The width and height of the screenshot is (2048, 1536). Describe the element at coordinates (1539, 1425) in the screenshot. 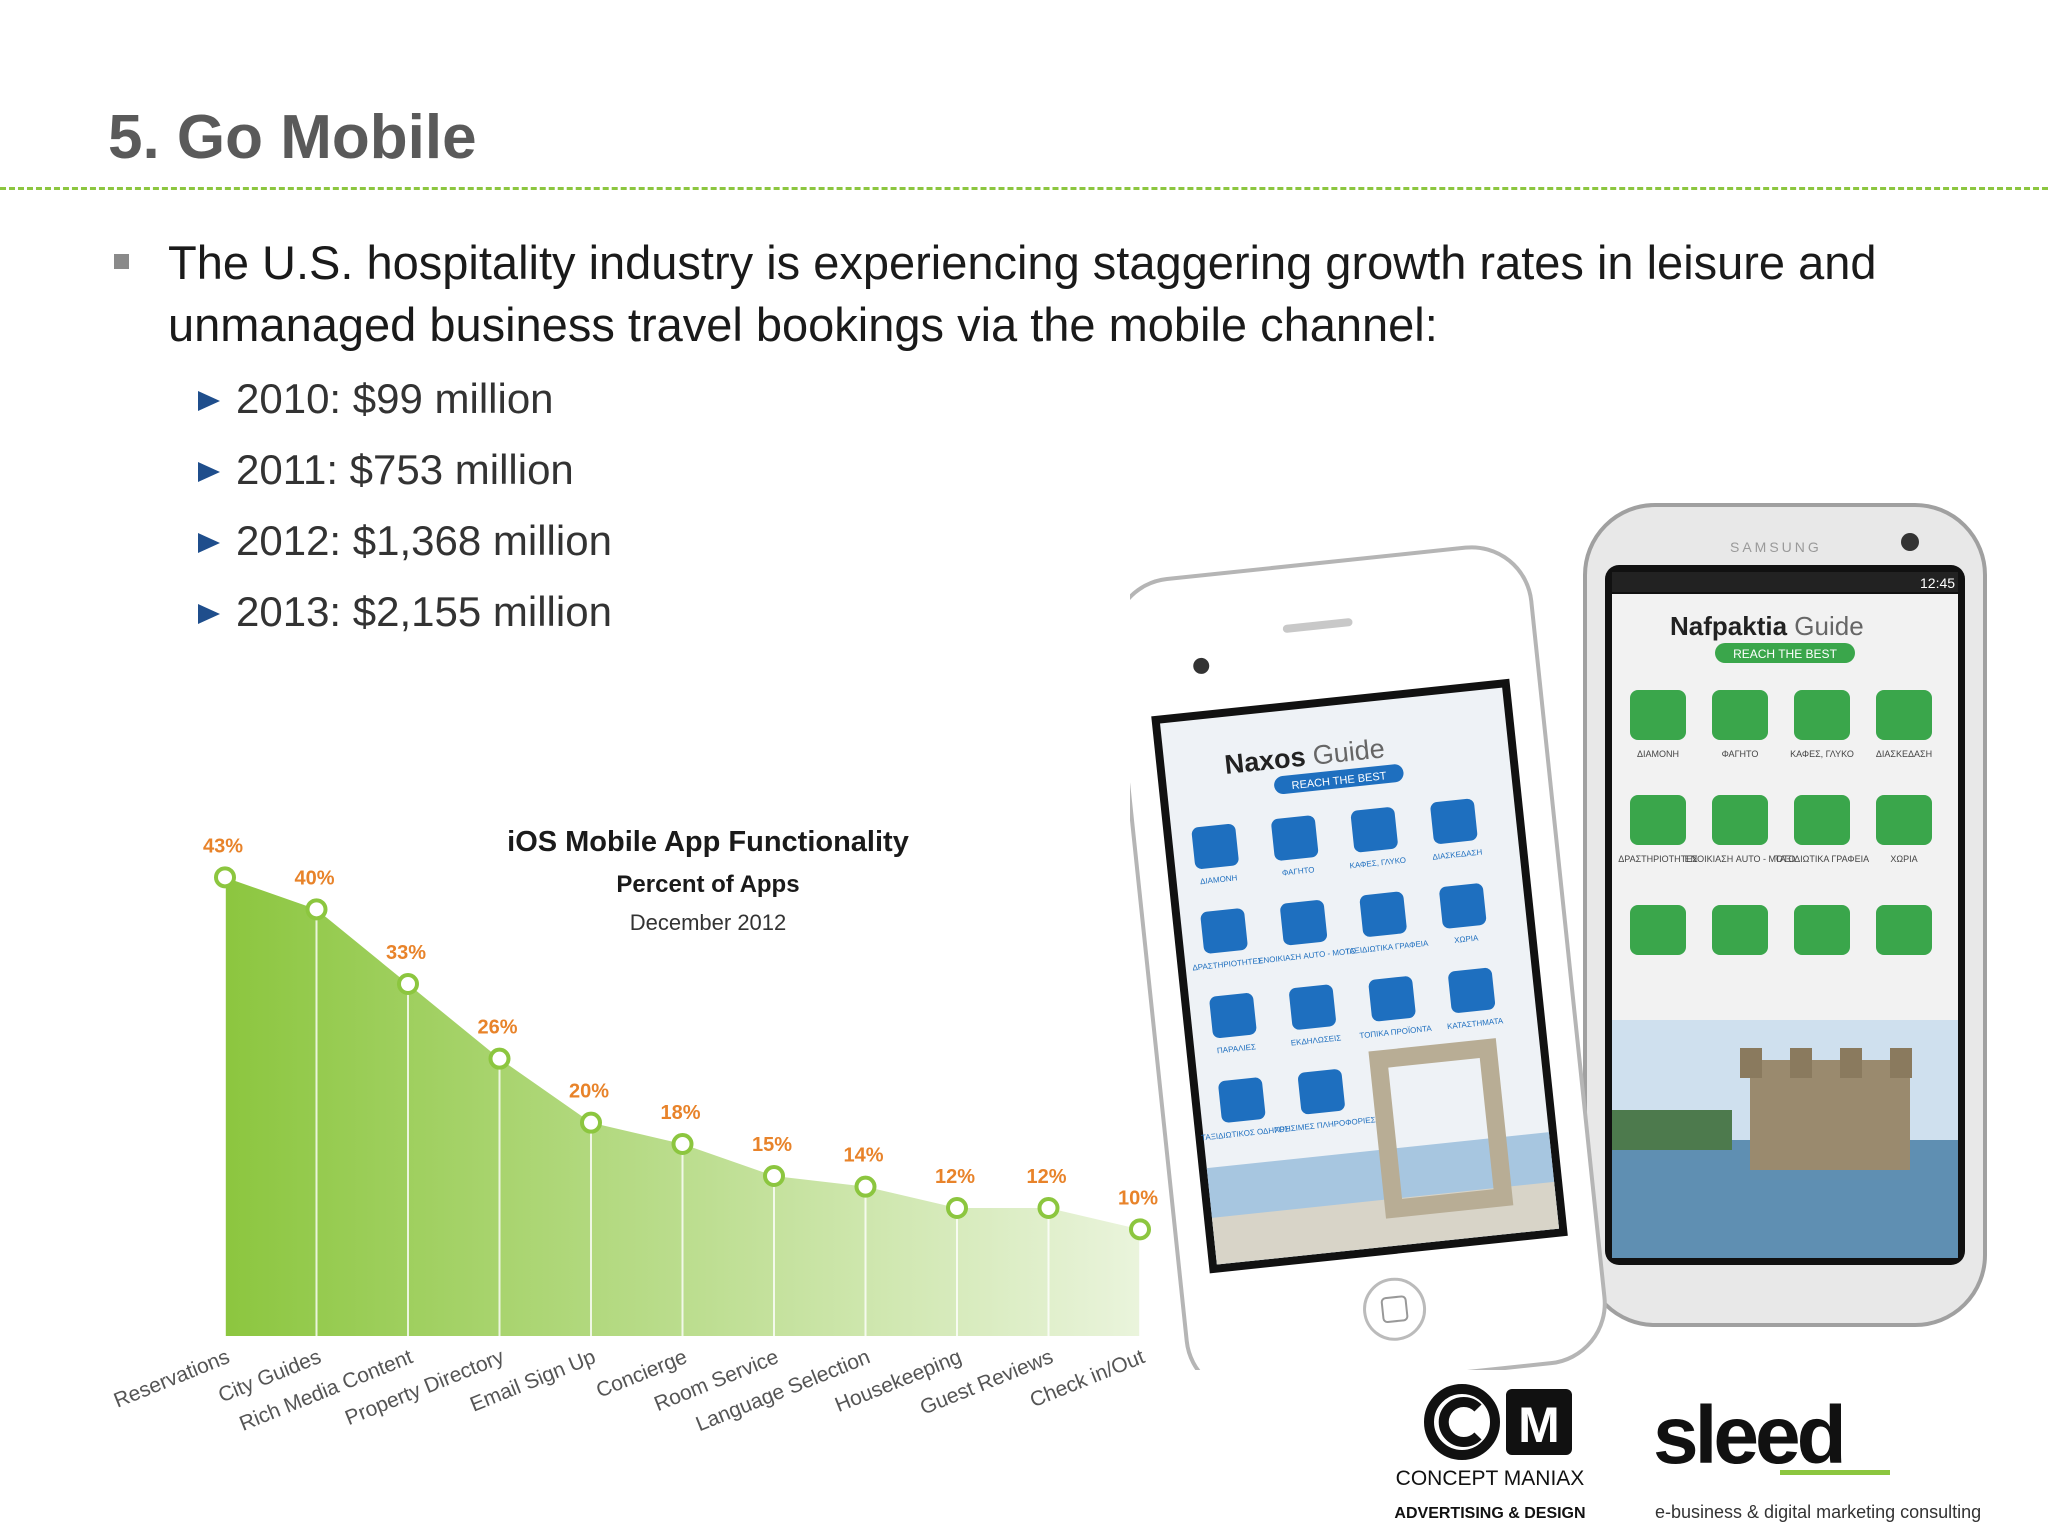

I see `svg-text: M` at that location.